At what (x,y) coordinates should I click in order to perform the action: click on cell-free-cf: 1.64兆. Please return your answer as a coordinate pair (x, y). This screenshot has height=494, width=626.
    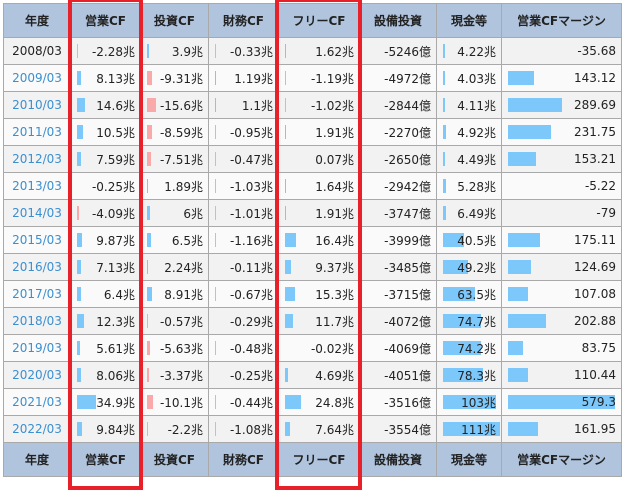
    Looking at the image, I should click on (319, 186).